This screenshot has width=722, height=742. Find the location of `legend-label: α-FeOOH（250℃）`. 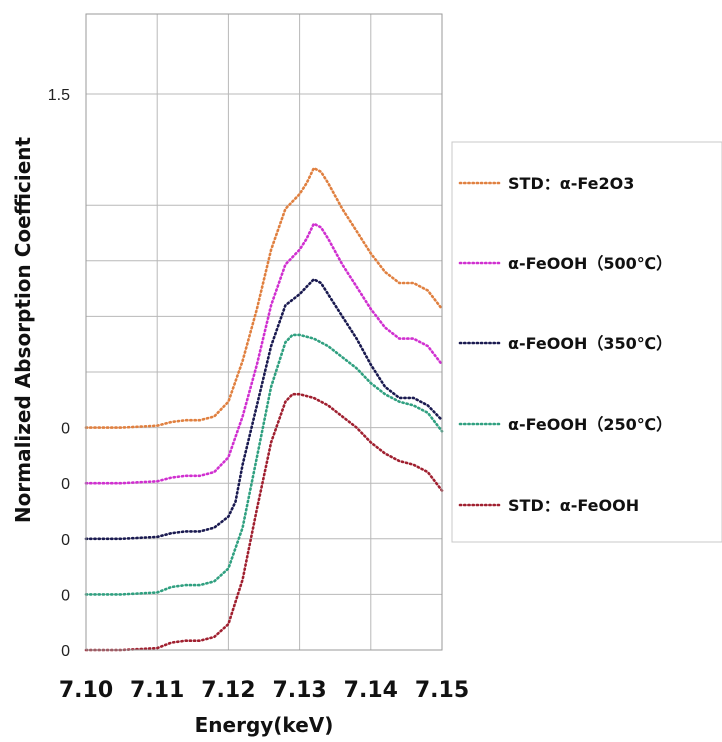

legend-label: α-FeOOH（250℃） is located at coordinates (590, 424).